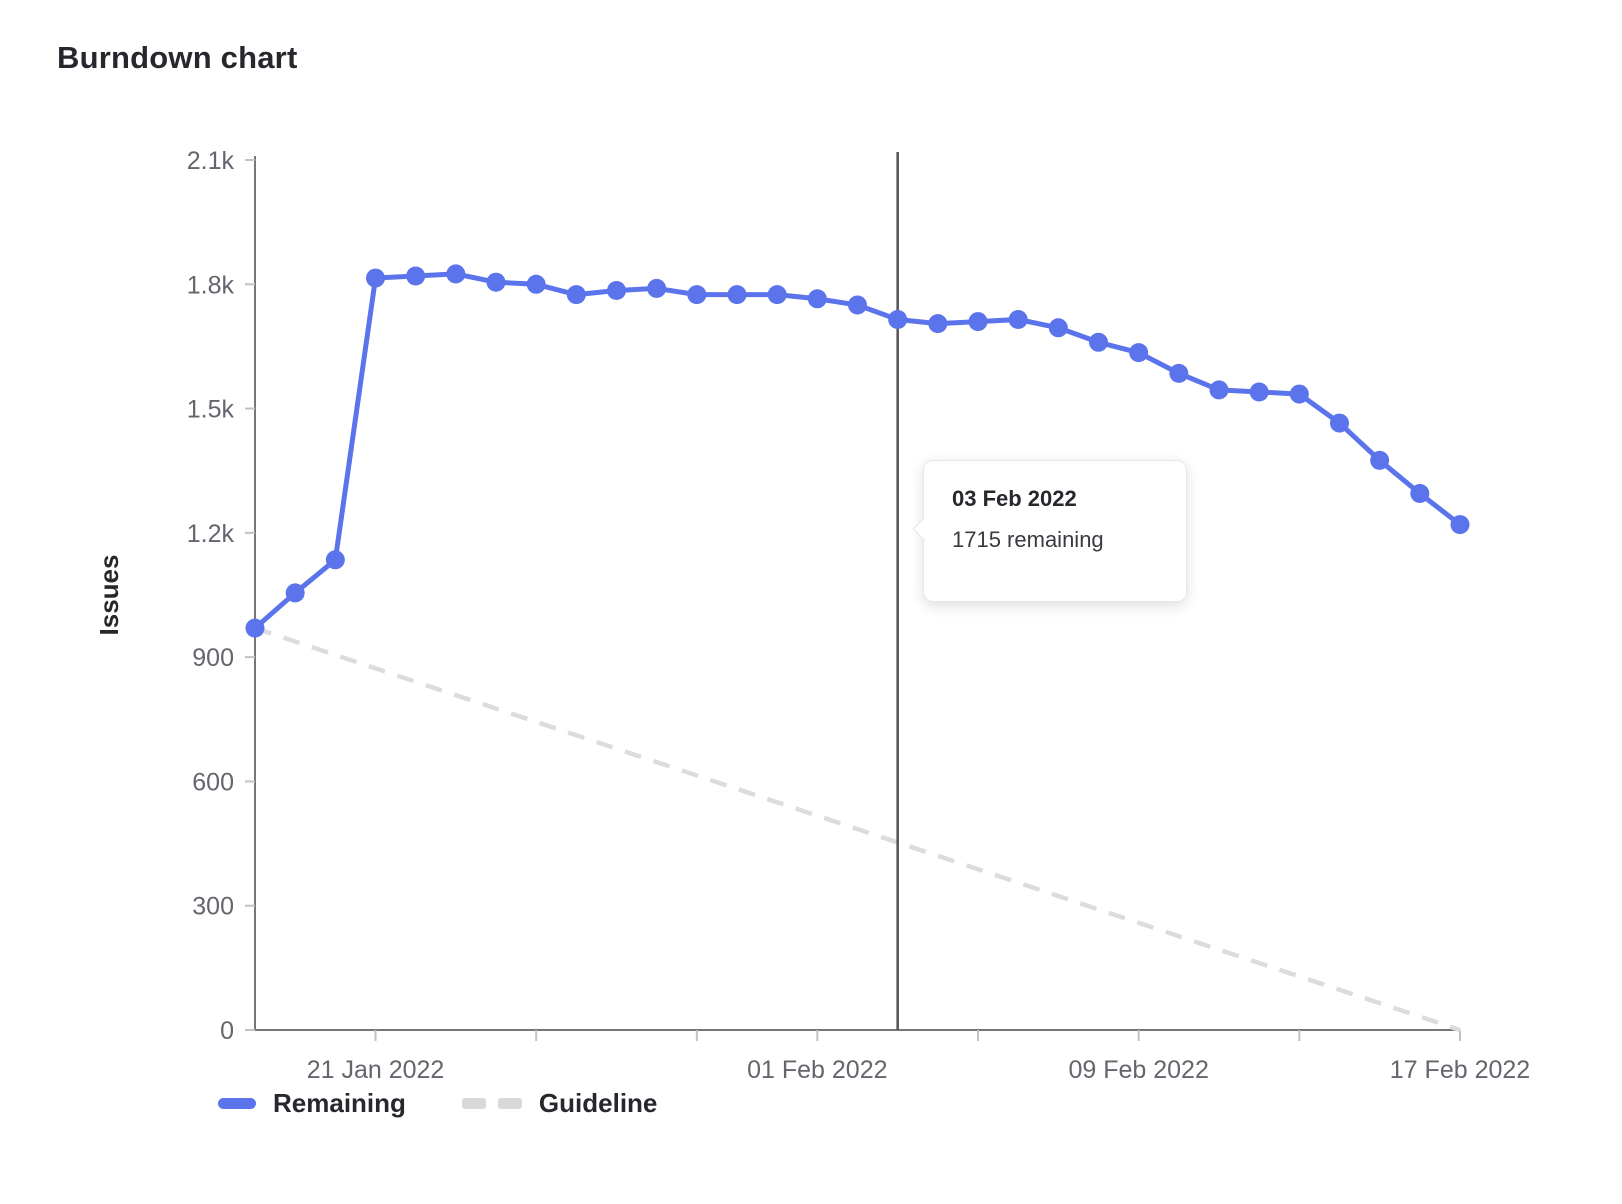  I want to click on y-axis-tick-label: 900, so click(213, 658).